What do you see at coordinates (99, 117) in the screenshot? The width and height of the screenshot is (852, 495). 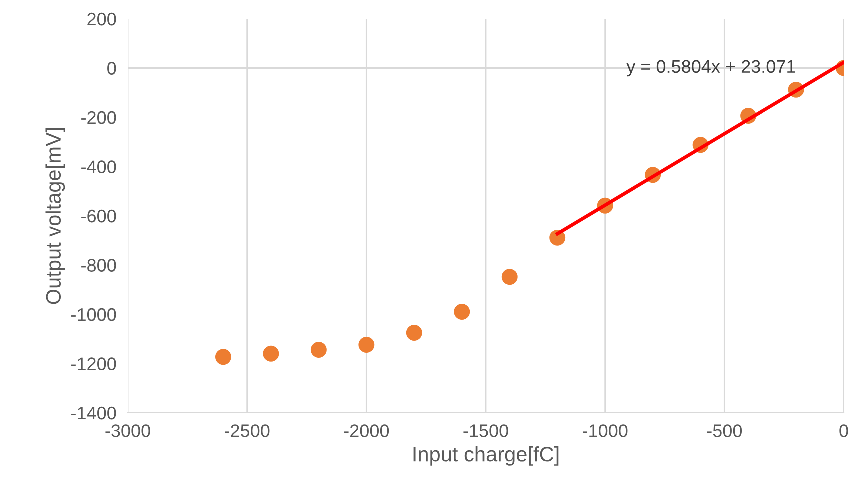 I see `y-tick-label: -200` at bounding box center [99, 117].